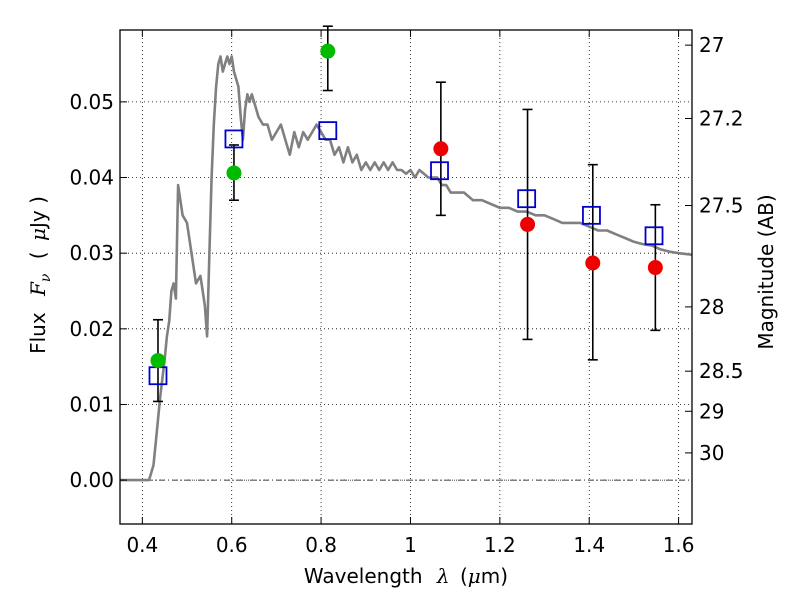  Describe the element at coordinates (232, 545) in the screenshot. I see `x-tick-label: 0.6` at that location.